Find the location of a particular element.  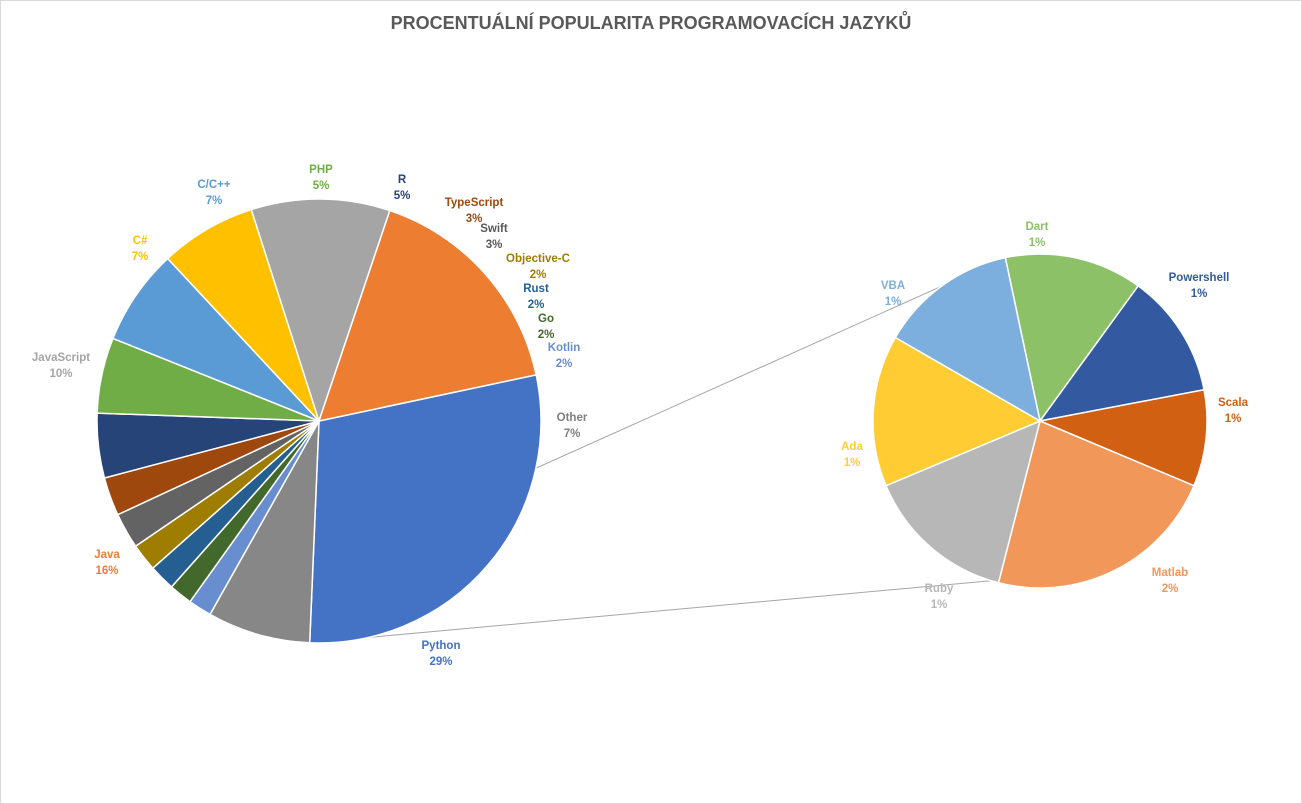

primary-slice-javascript is located at coordinates (320, 311).